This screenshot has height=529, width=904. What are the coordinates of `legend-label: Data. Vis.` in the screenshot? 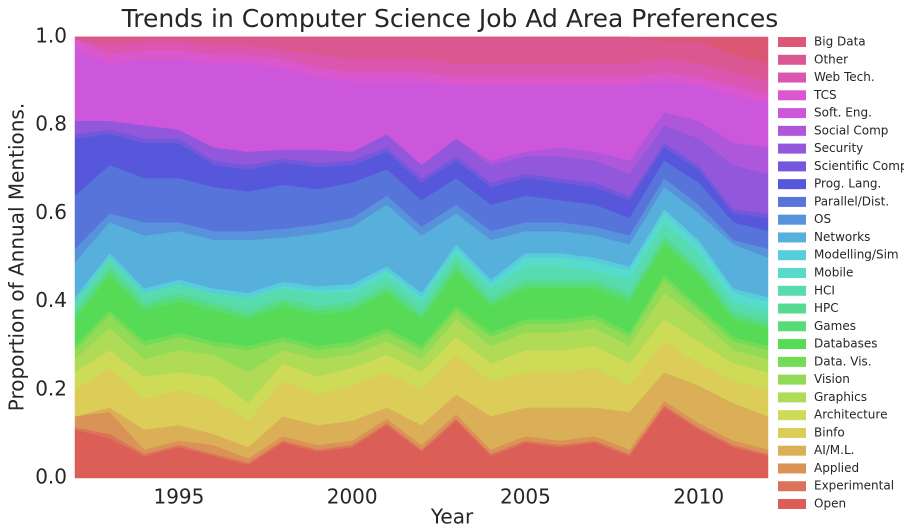 It's located at (843, 361).